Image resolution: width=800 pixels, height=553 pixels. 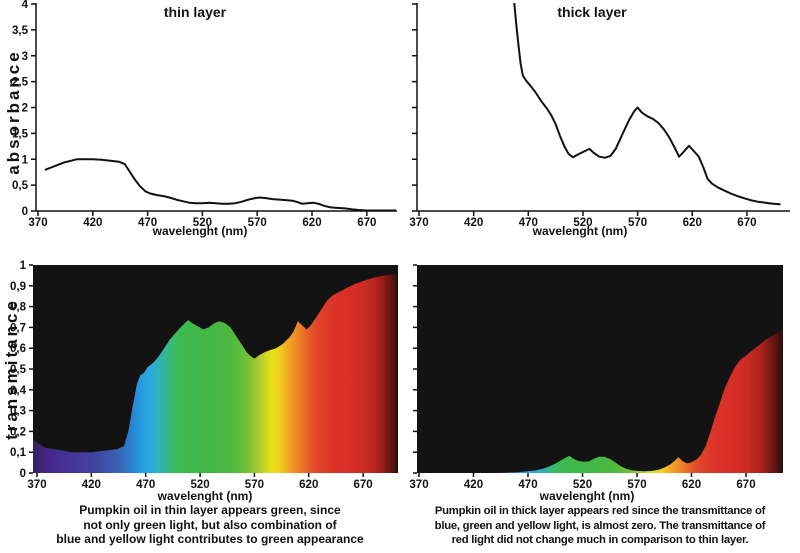 I want to click on y-tick-label: 2,5, so click(x=20, y=83).